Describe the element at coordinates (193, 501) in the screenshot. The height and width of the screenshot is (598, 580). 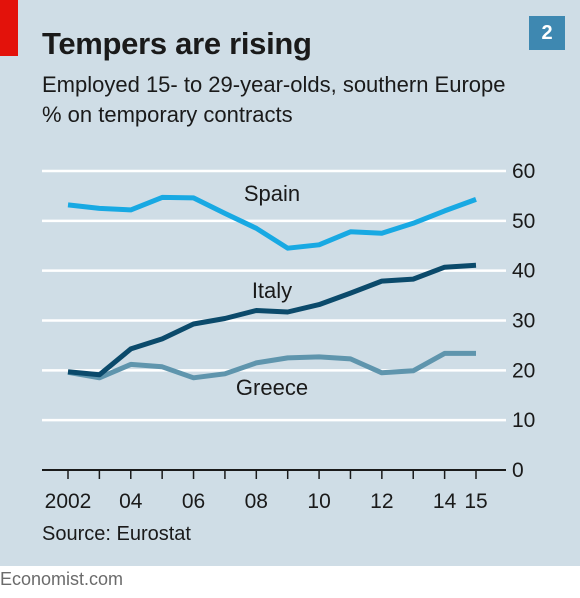
I see `x-tick-label-06: 06` at that location.